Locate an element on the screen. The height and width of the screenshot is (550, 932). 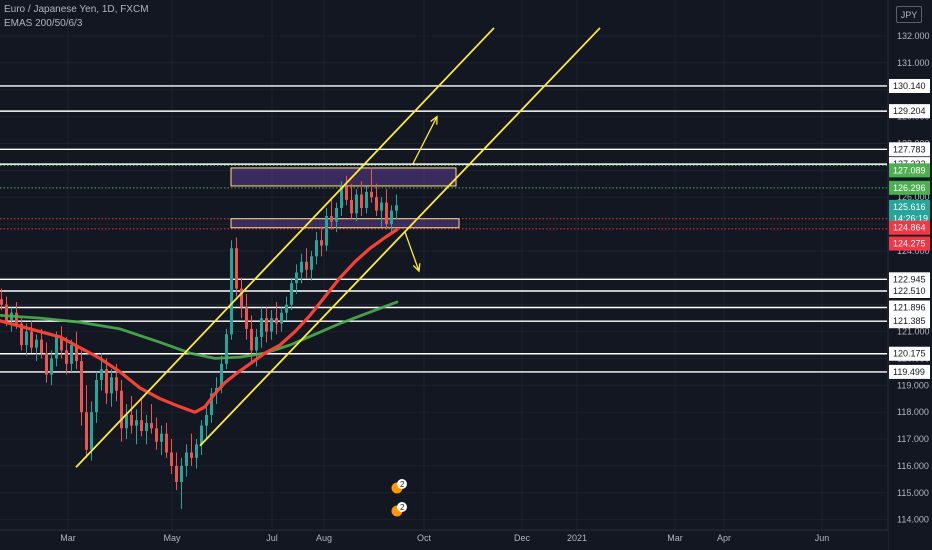
time-tick-label: Jun is located at coordinates (822, 538).